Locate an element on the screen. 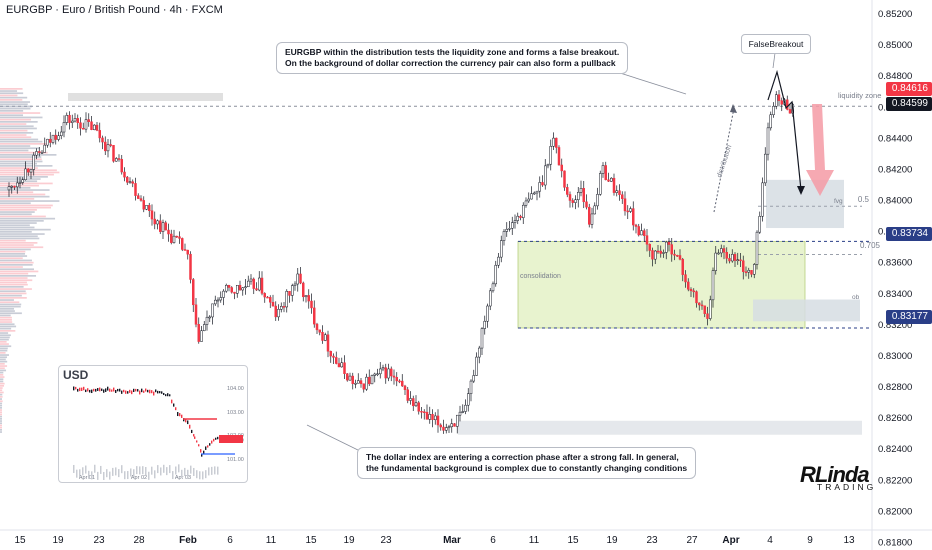  inset-y-tick: 101.00 is located at coordinates (235, 460).